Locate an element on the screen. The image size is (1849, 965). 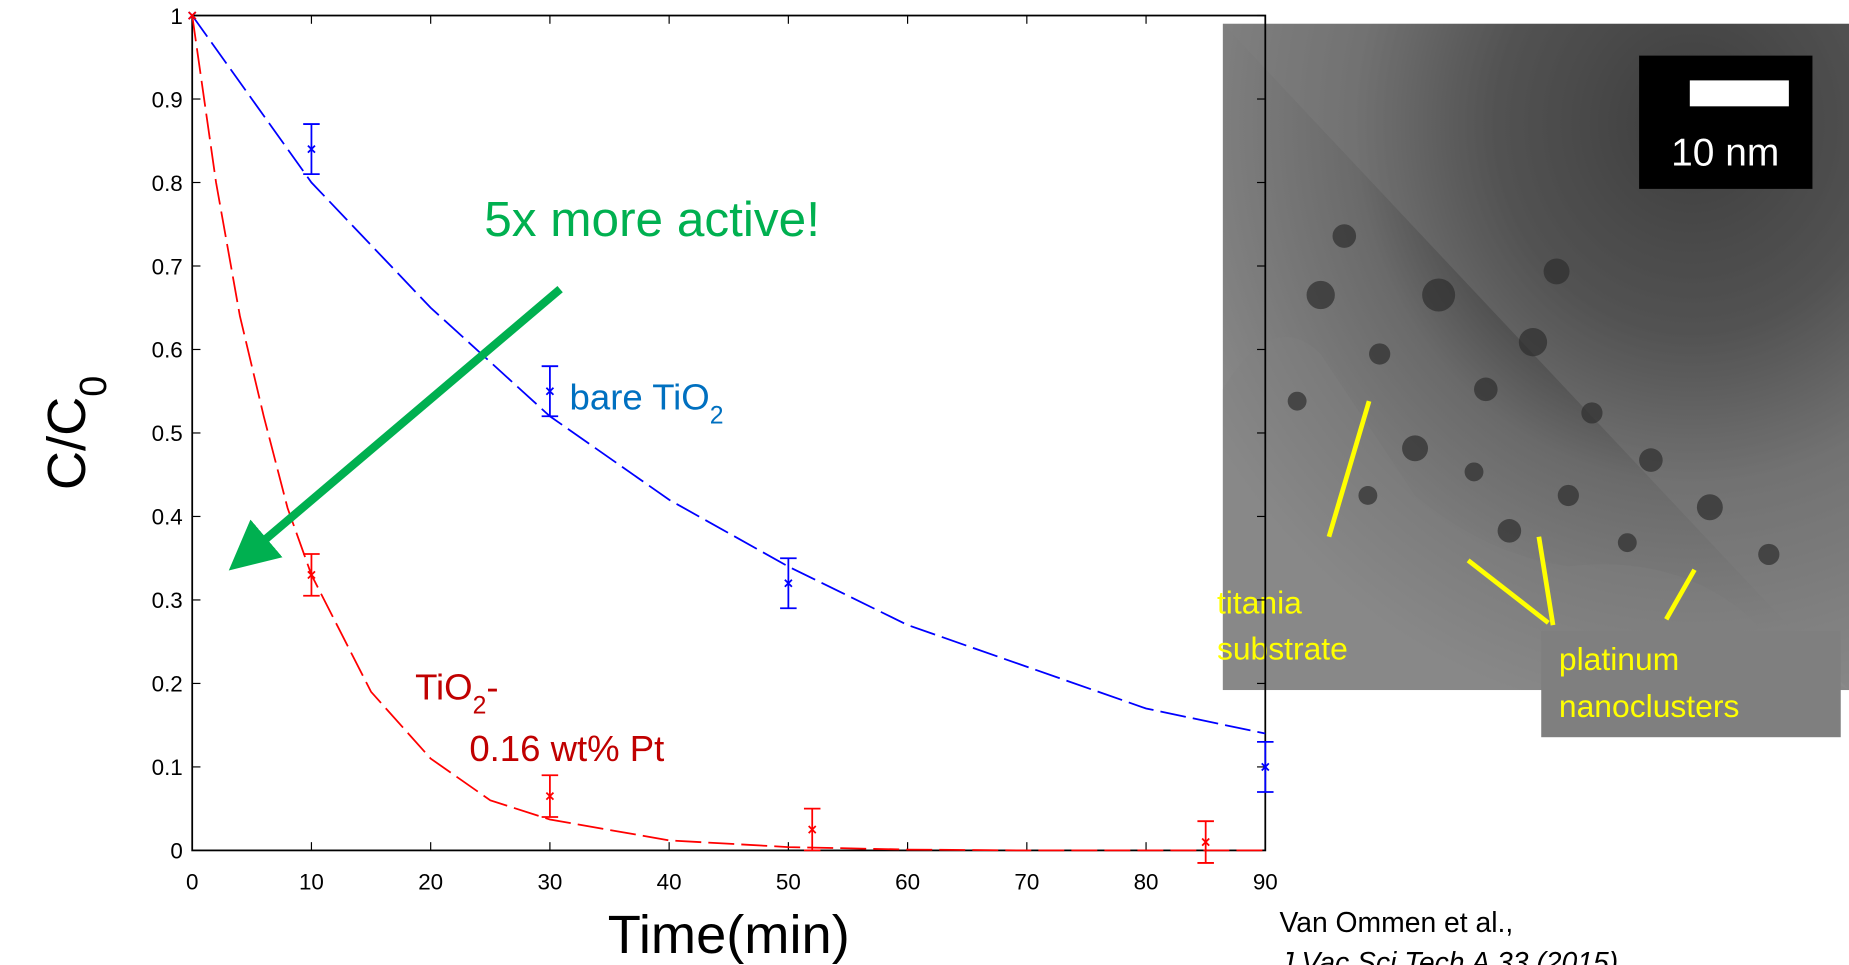
y-axis-label: C/C0 is located at coordinates (75, 433).